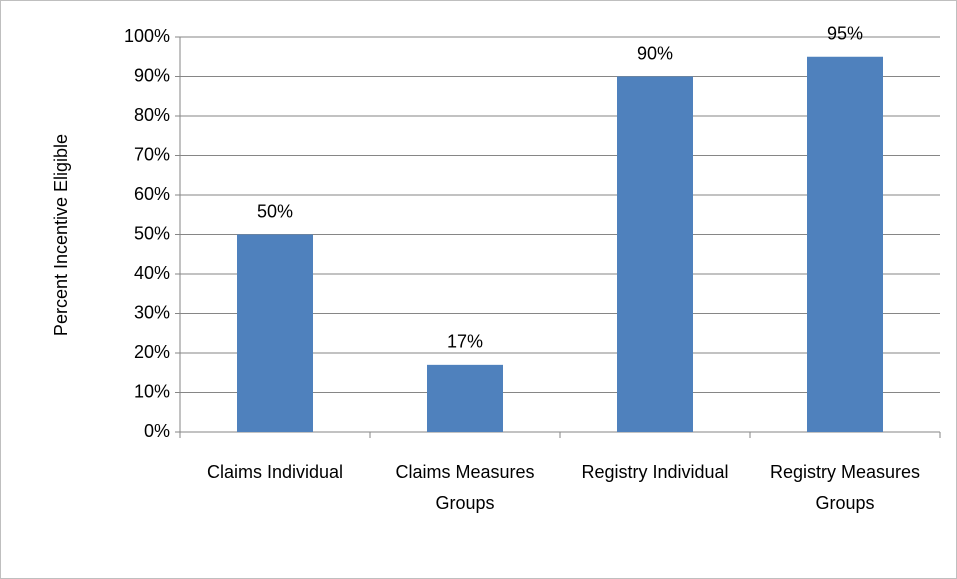 The height and width of the screenshot is (579, 957). What do you see at coordinates (465, 342) in the screenshot?
I see `data-label: 17%` at bounding box center [465, 342].